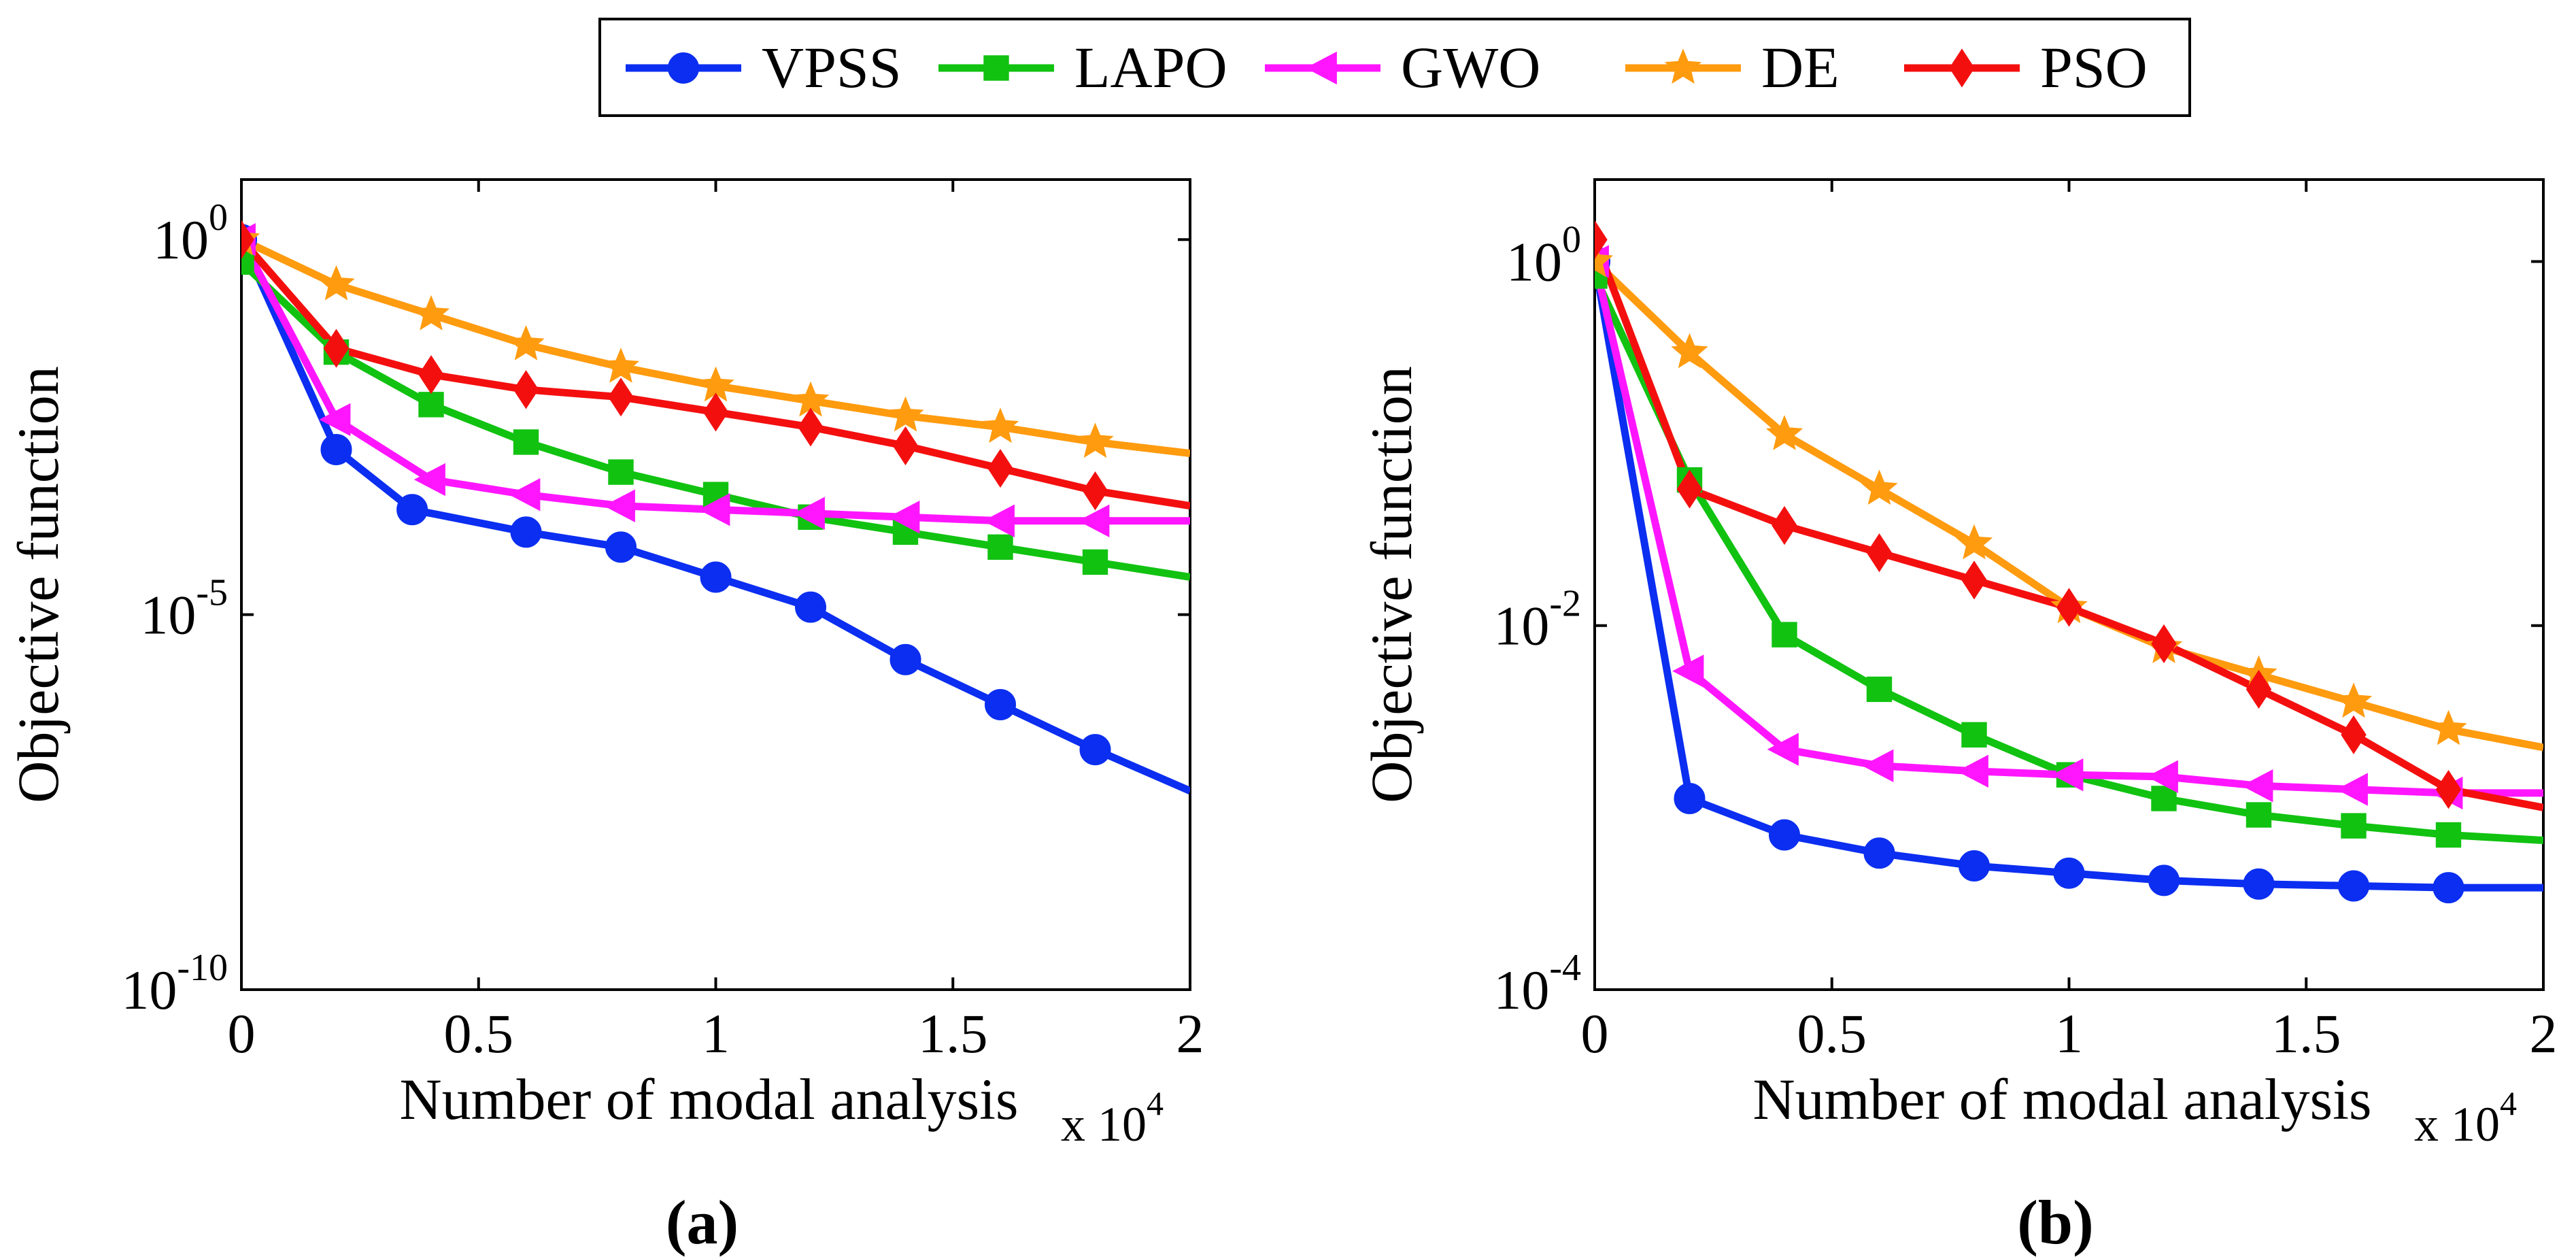 The width and height of the screenshot is (2576, 1259). What do you see at coordinates (1112, 1118) in the screenshot?
I see `x-axis-multiplier: x 104` at bounding box center [1112, 1118].